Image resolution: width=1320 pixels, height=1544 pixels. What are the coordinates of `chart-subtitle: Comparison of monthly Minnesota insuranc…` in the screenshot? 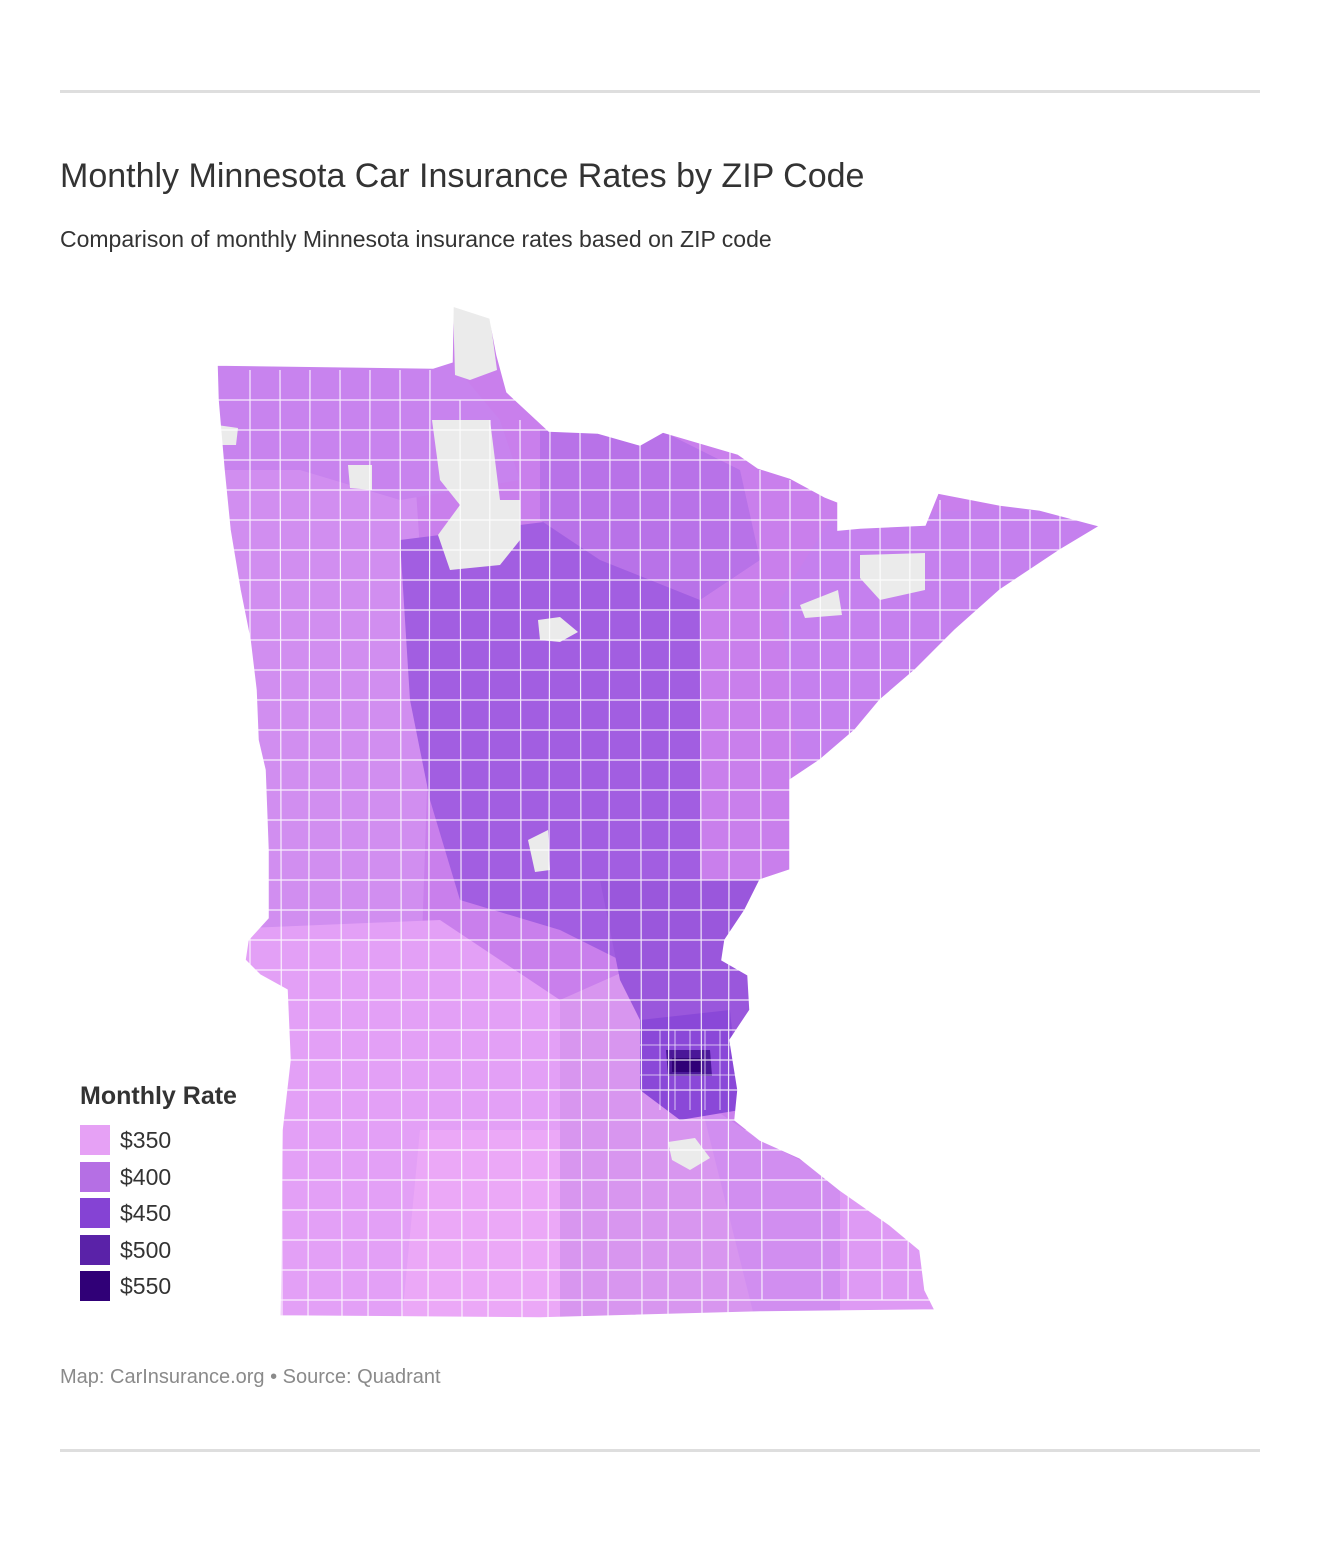 It's located at (416, 239).